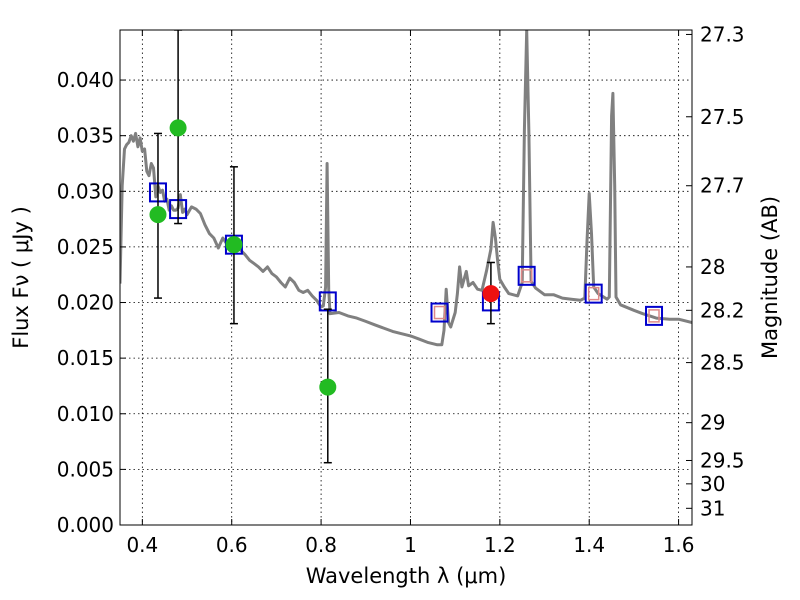  I want to click on x-axis-label: Wavelength λ (μm), so click(406, 576).